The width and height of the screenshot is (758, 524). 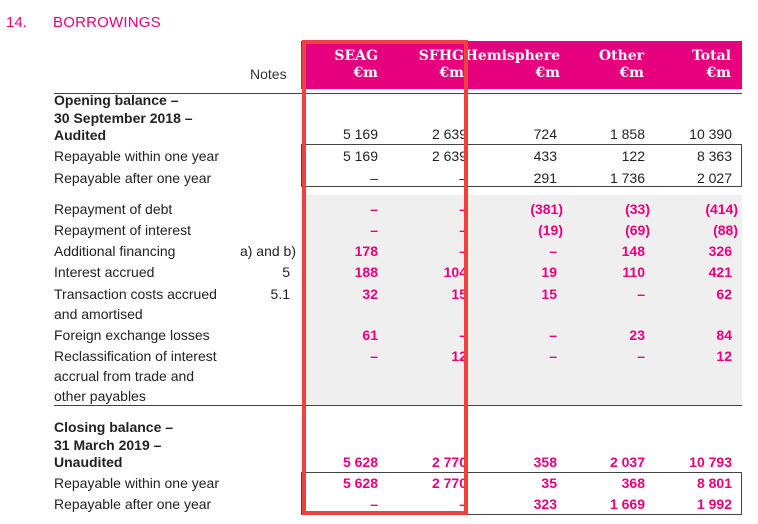 I want to click on closing-sfhg: 2 770, so click(x=449, y=462).